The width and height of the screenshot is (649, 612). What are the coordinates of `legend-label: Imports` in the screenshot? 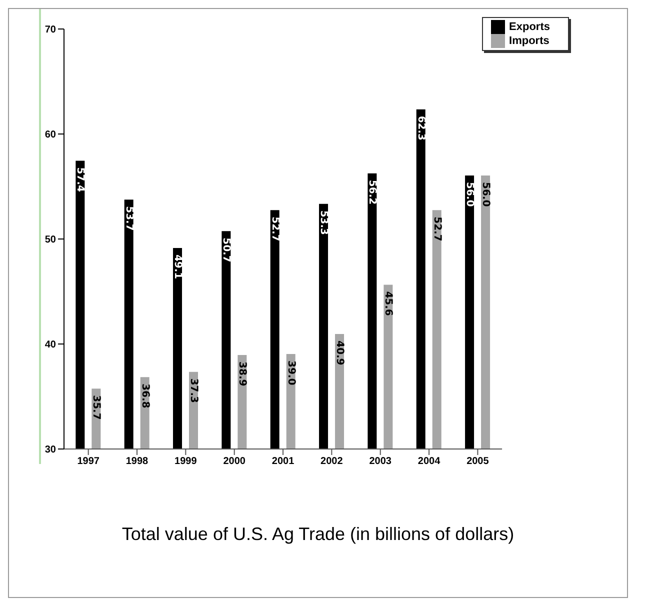 It's located at (529, 40).